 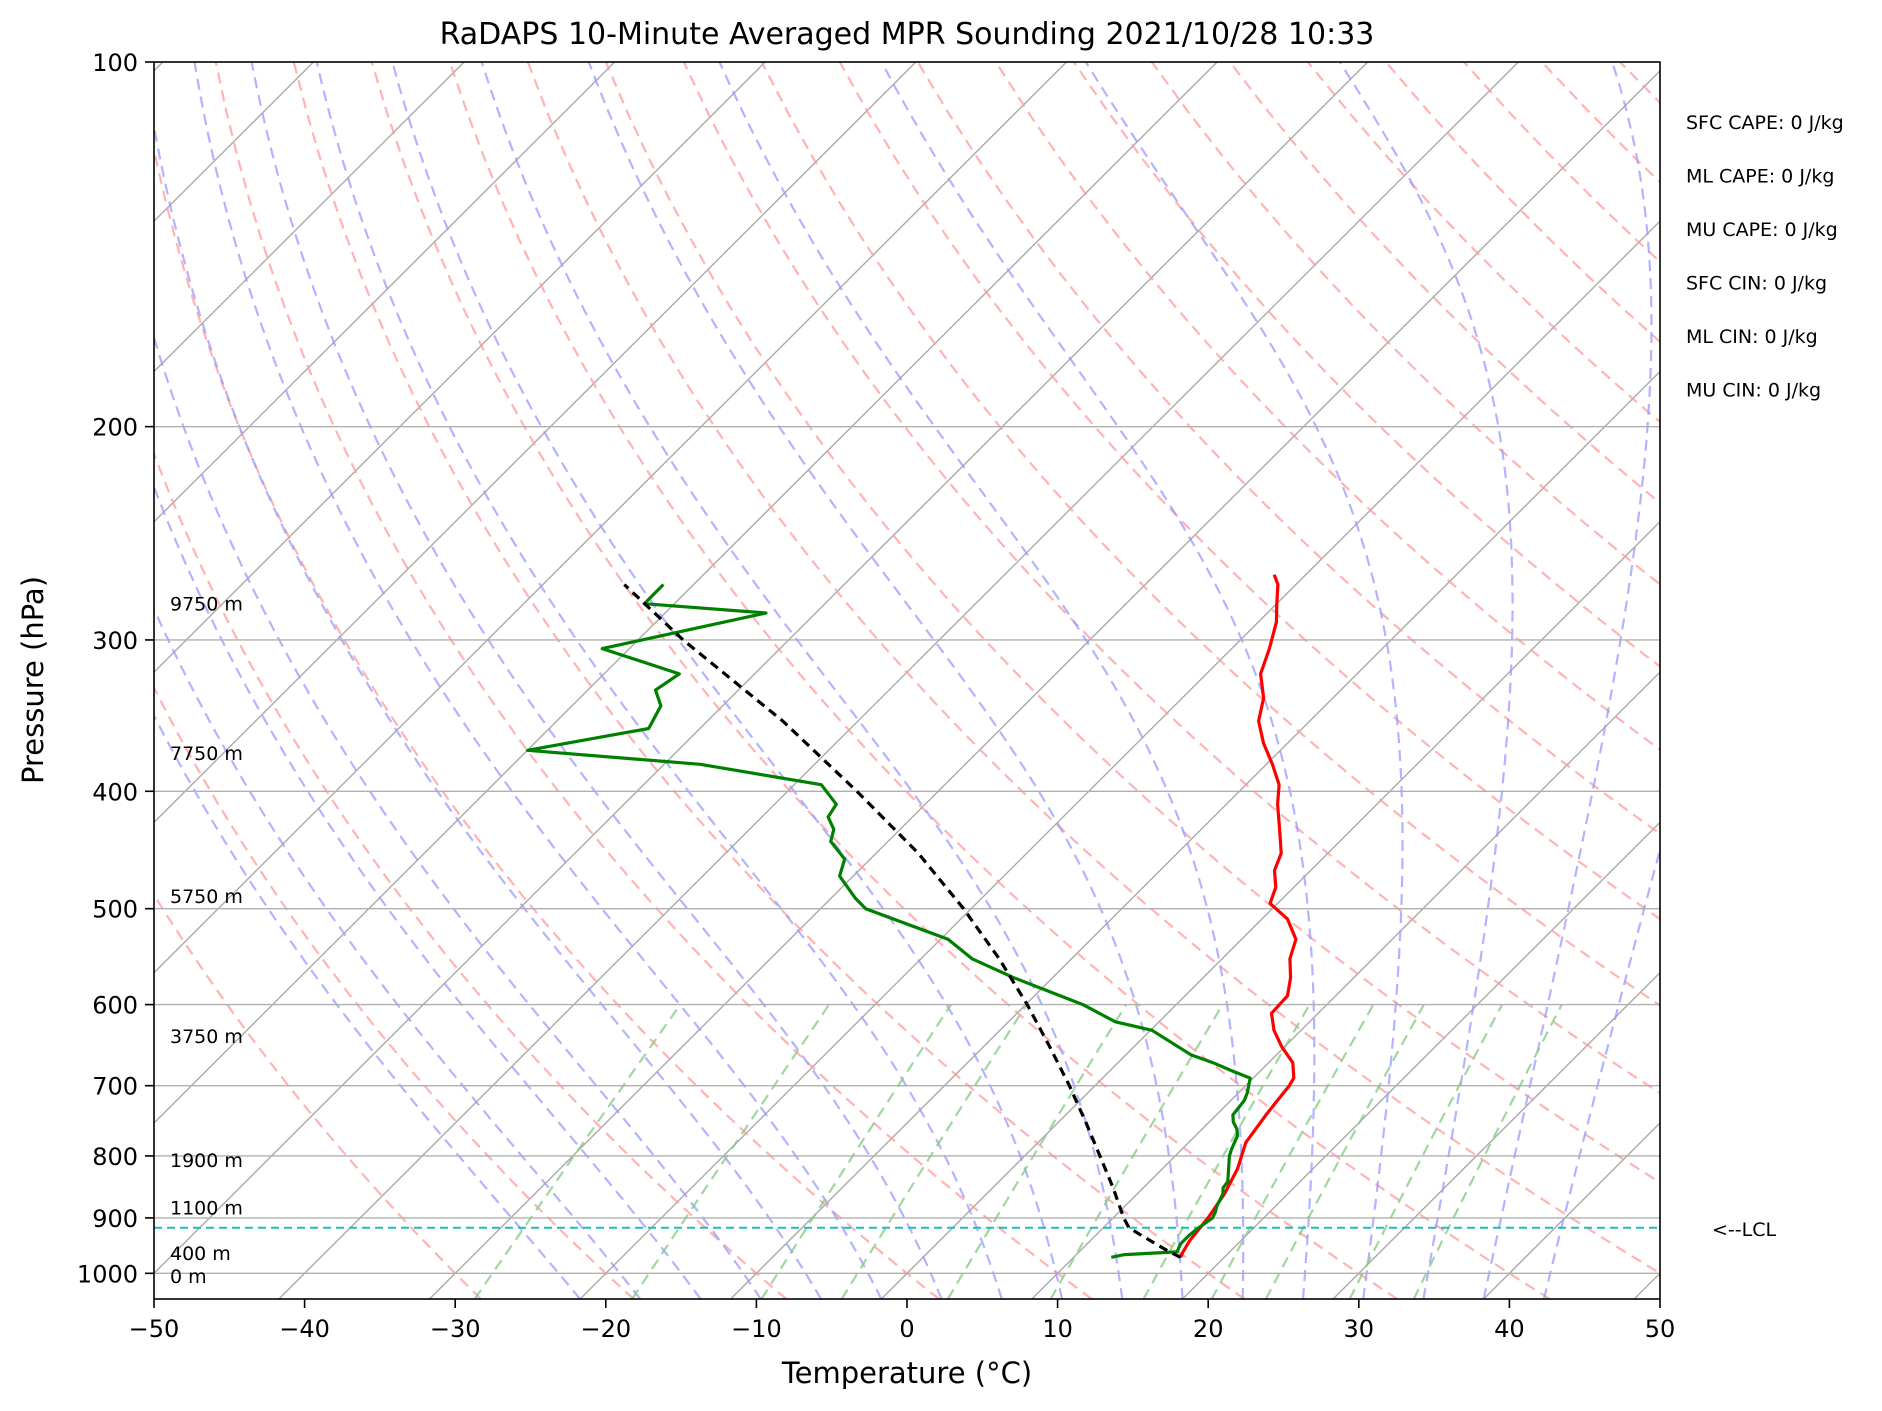 I want to click on height-label: 1900 m, so click(x=206, y=1161).